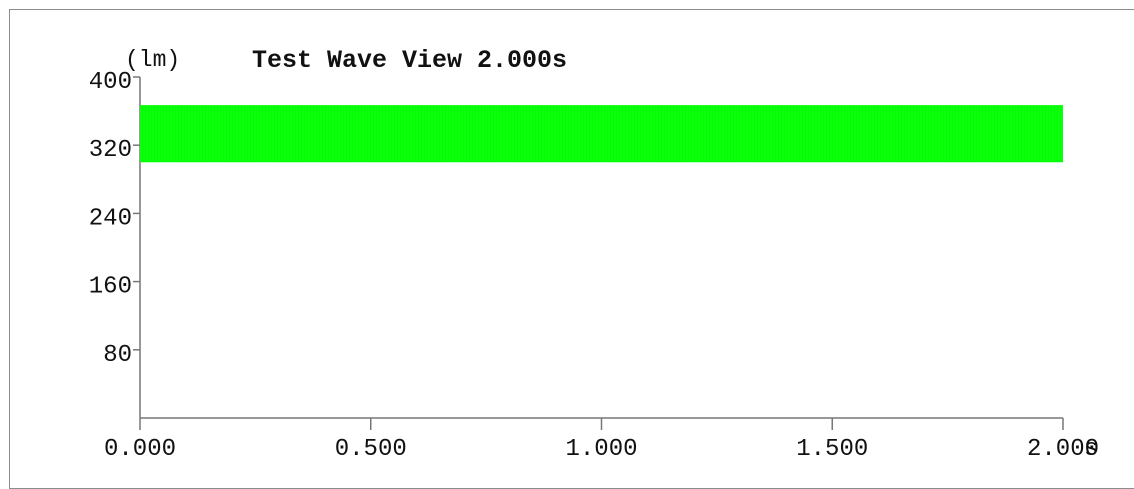 The height and width of the screenshot is (489, 1134). I want to click on y-tick-label: 160, so click(110, 287).